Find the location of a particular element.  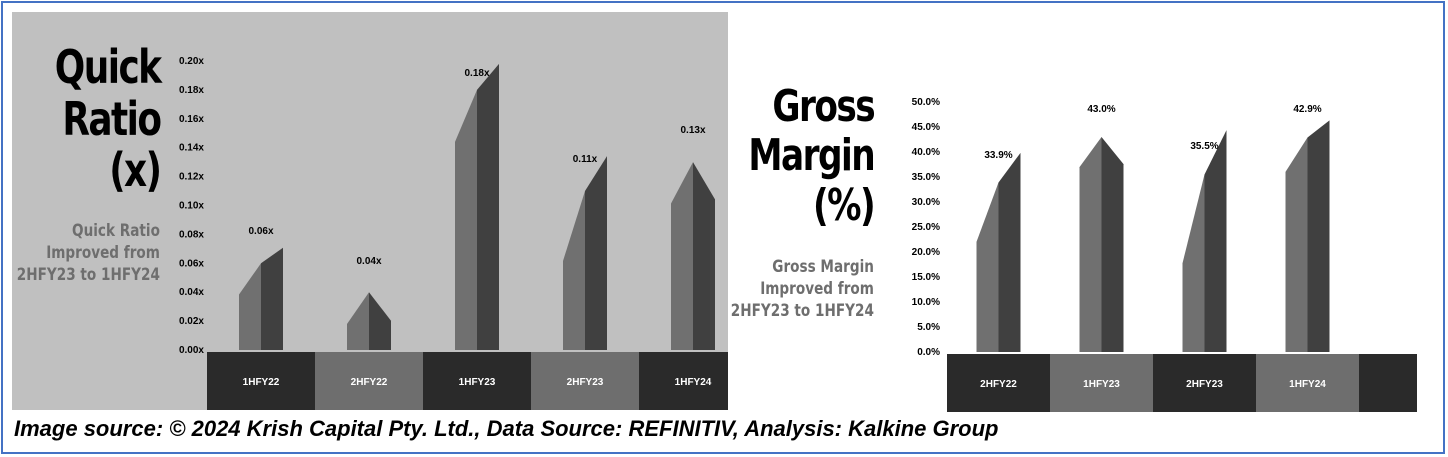

y-tick-label: 30.0% is located at coordinates (926, 202).